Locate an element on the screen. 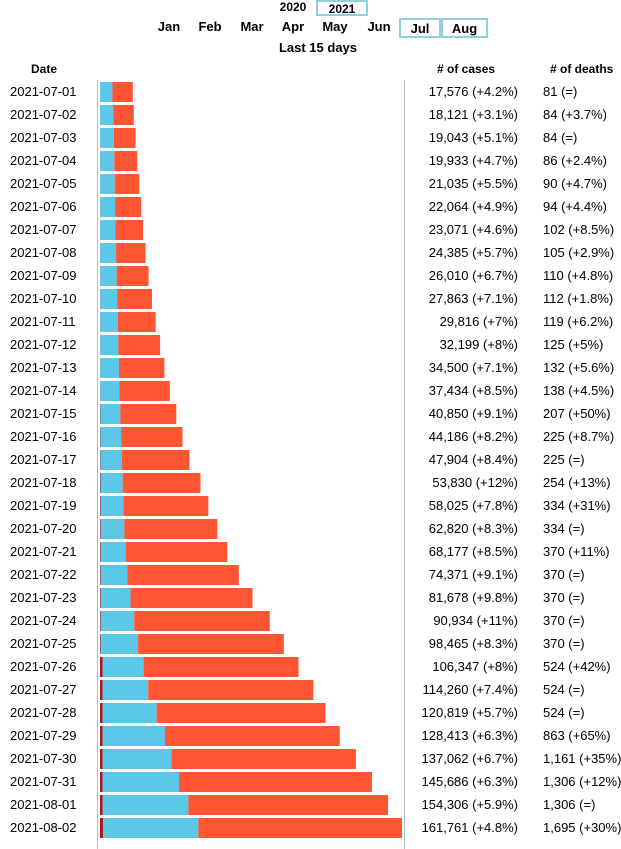 The width and height of the screenshot is (621, 849). date-label: 2021-07-02 is located at coordinates (43, 114).